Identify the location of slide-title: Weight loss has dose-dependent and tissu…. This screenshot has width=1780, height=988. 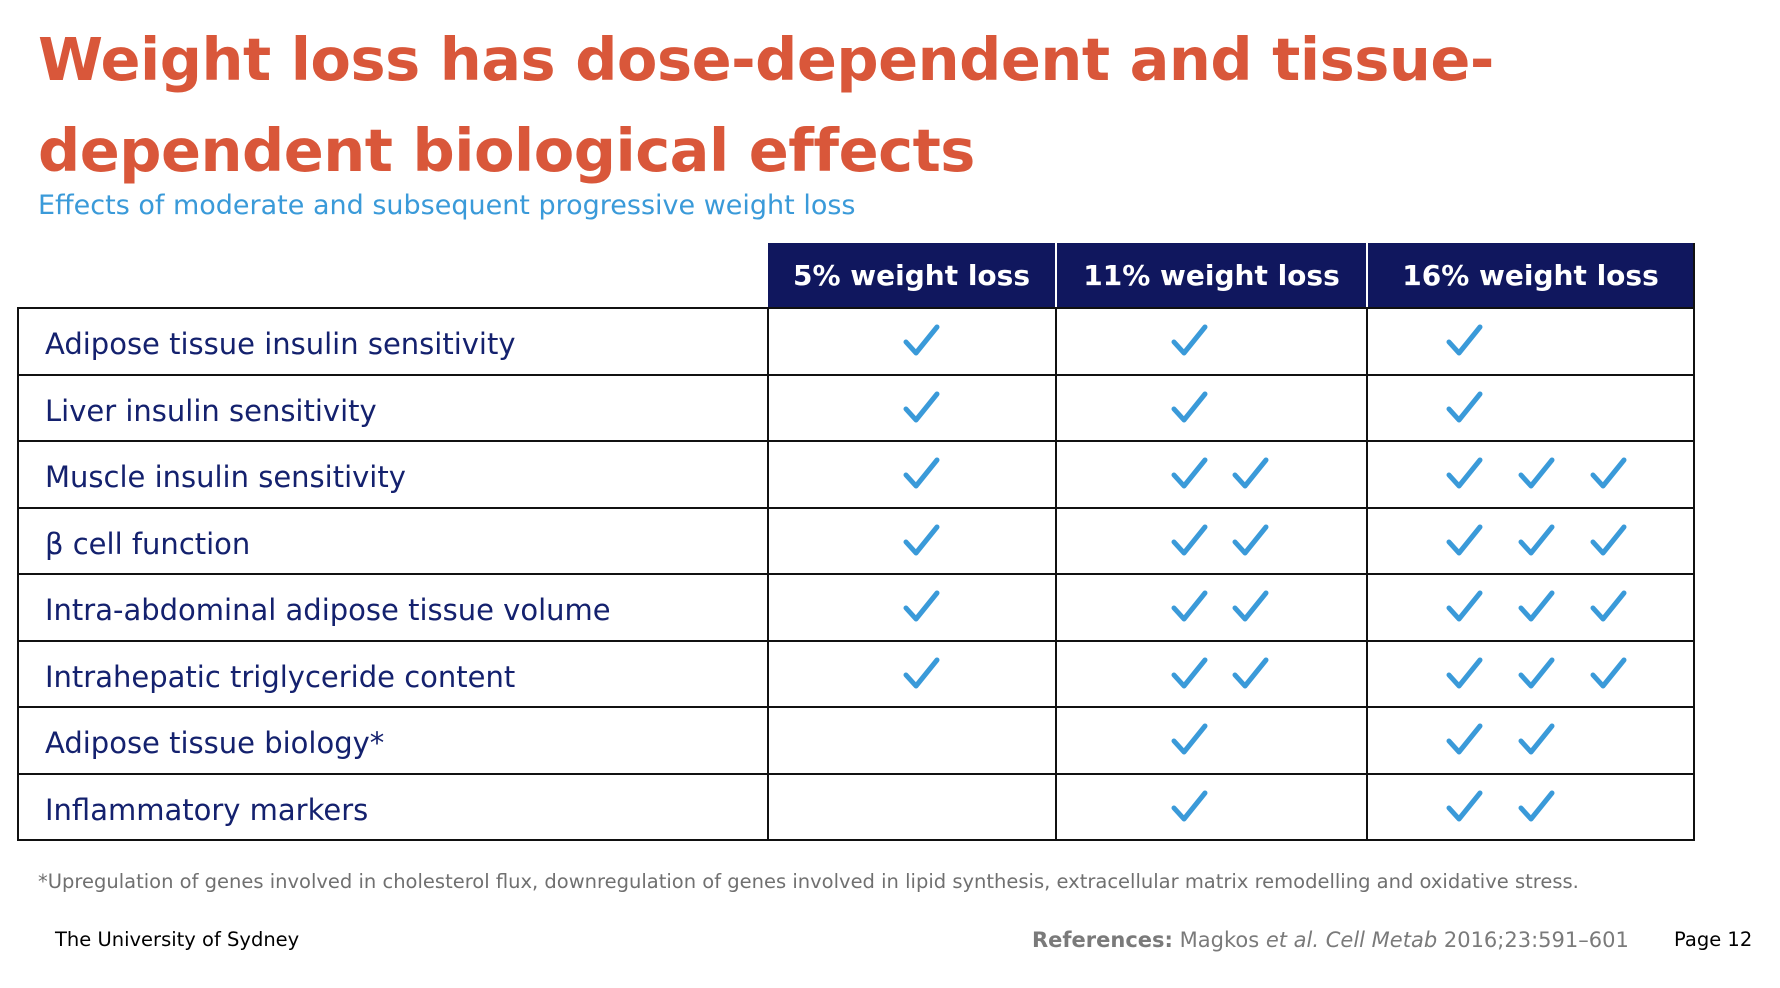
(766, 105).